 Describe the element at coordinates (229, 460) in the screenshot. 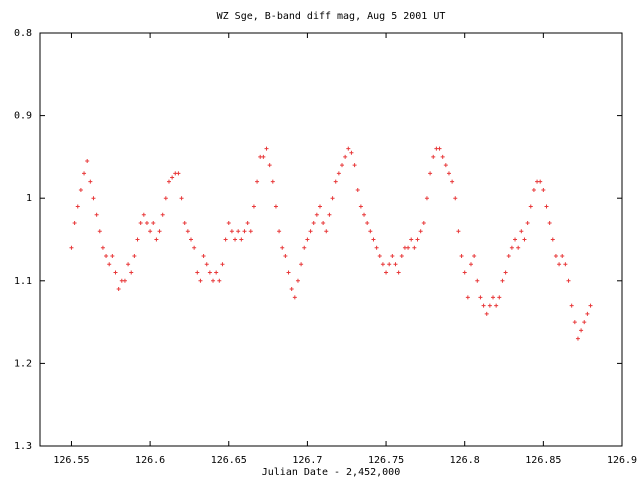

I see `x-tick-label: 126.65` at that location.